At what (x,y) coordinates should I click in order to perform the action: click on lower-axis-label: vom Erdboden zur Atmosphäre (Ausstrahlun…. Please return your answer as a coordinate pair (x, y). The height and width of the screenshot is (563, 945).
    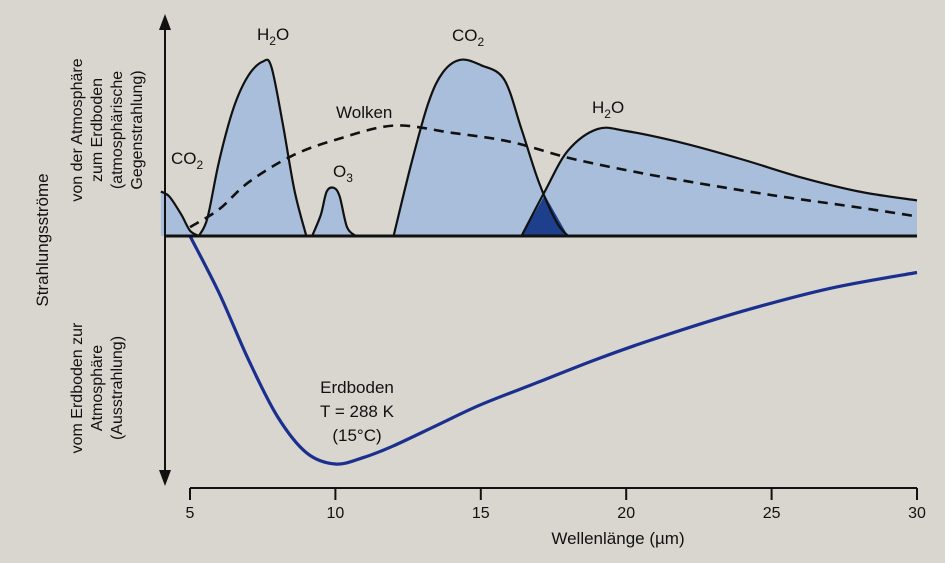
    Looking at the image, I should click on (97, 387).